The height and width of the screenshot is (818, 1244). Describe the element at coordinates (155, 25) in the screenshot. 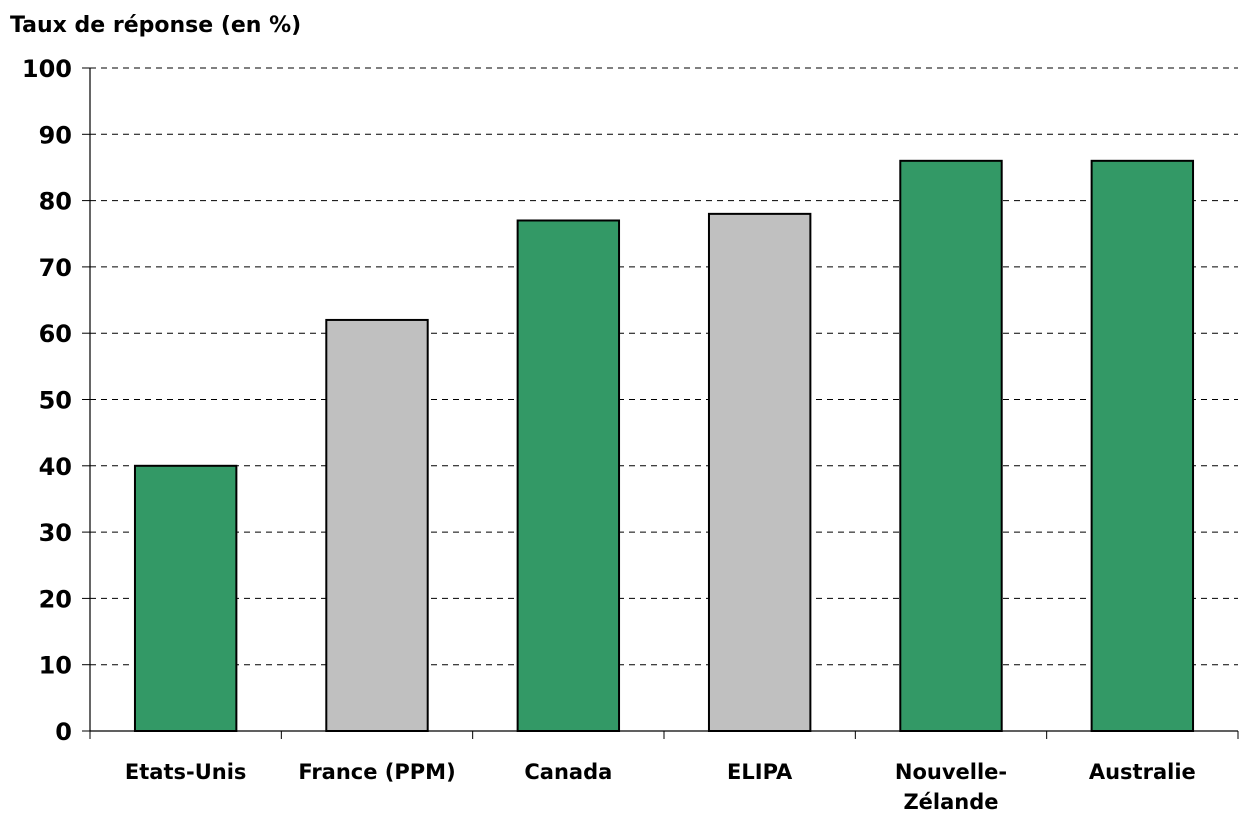

I see `y-axis-title: Taux de réponse (en %)` at that location.